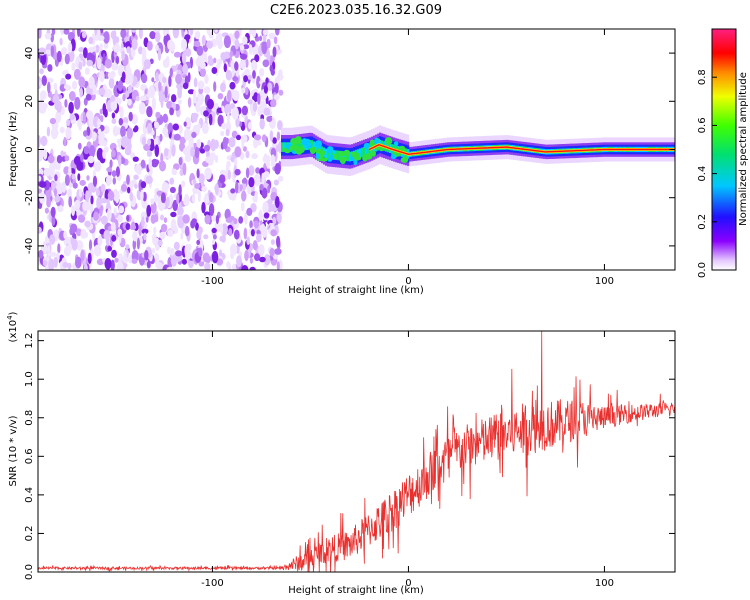 The height and width of the screenshot is (600, 750). Describe the element at coordinates (29, 418) in the screenshot. I see `snr-y-tick-label: 0.8` at that location.